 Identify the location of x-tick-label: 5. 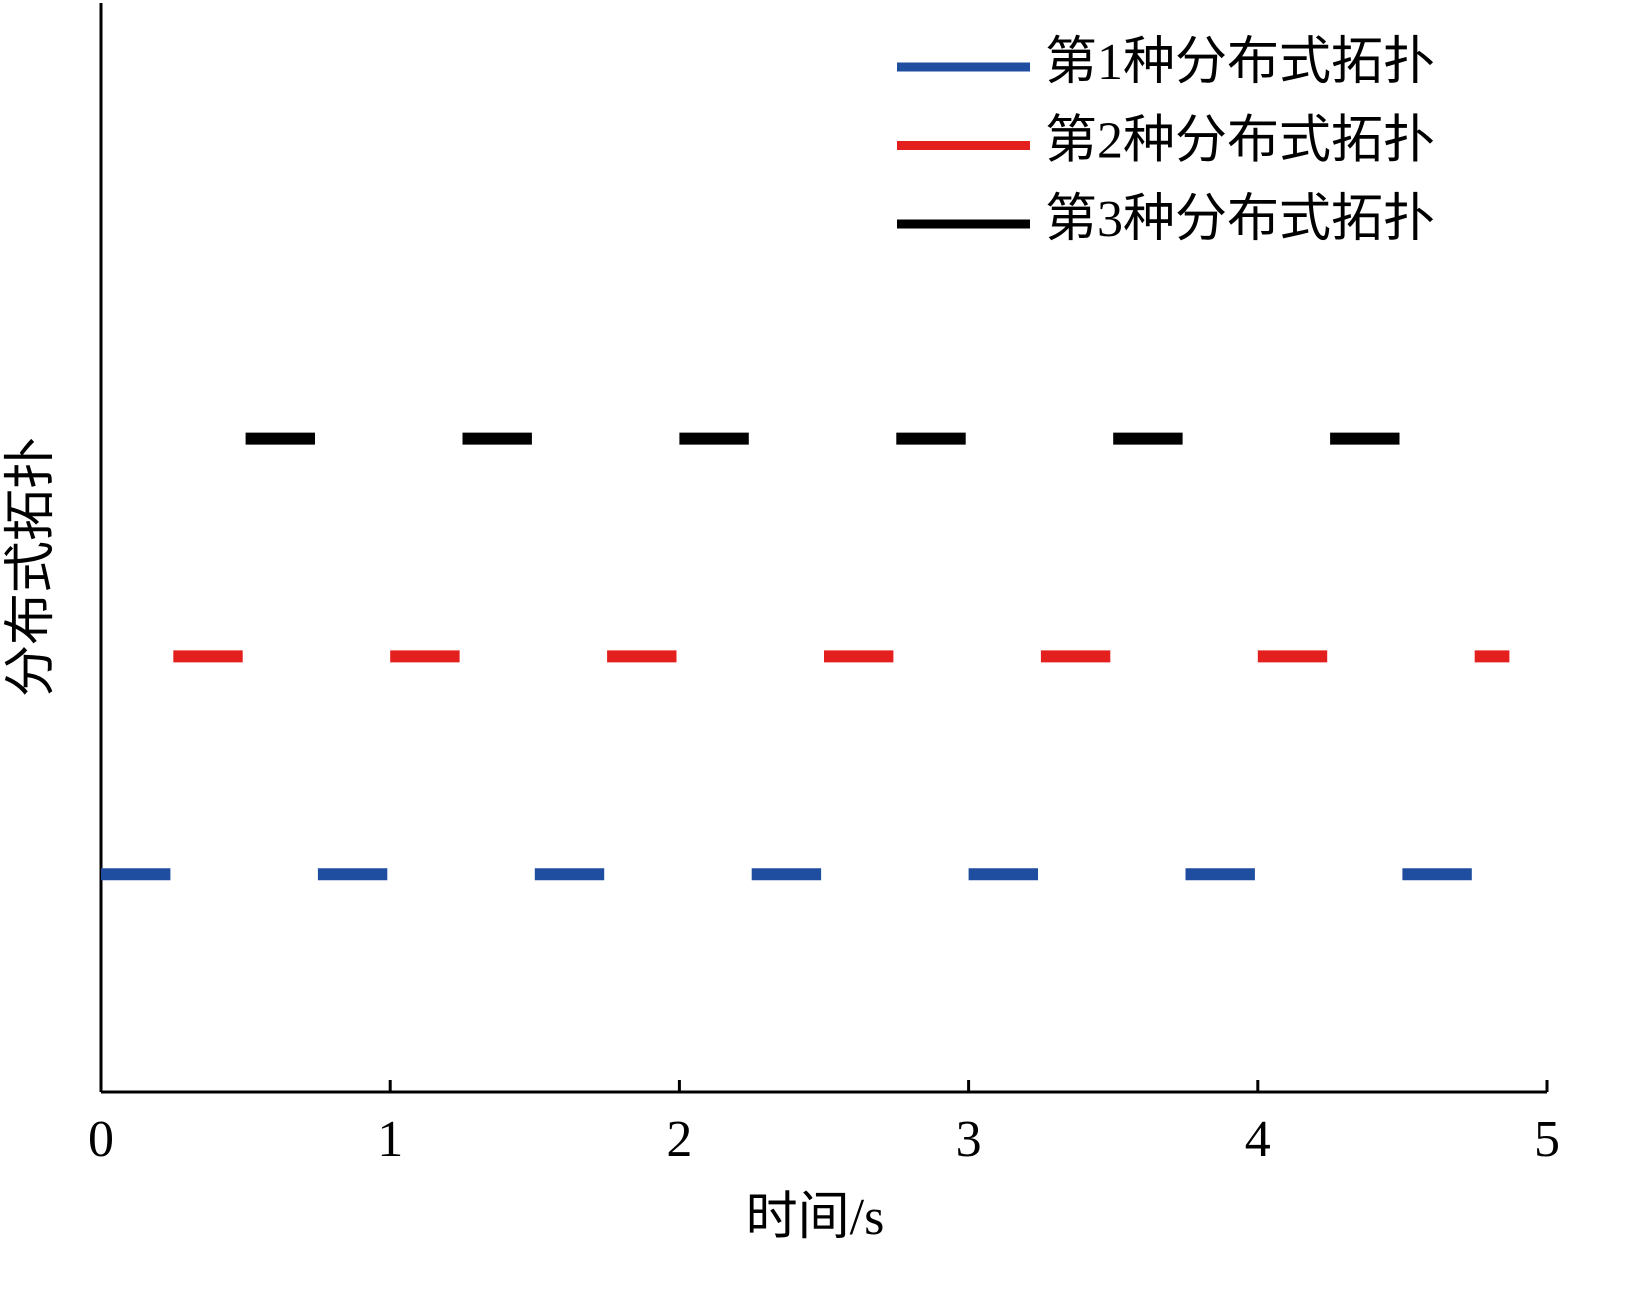
(1547, 1139).